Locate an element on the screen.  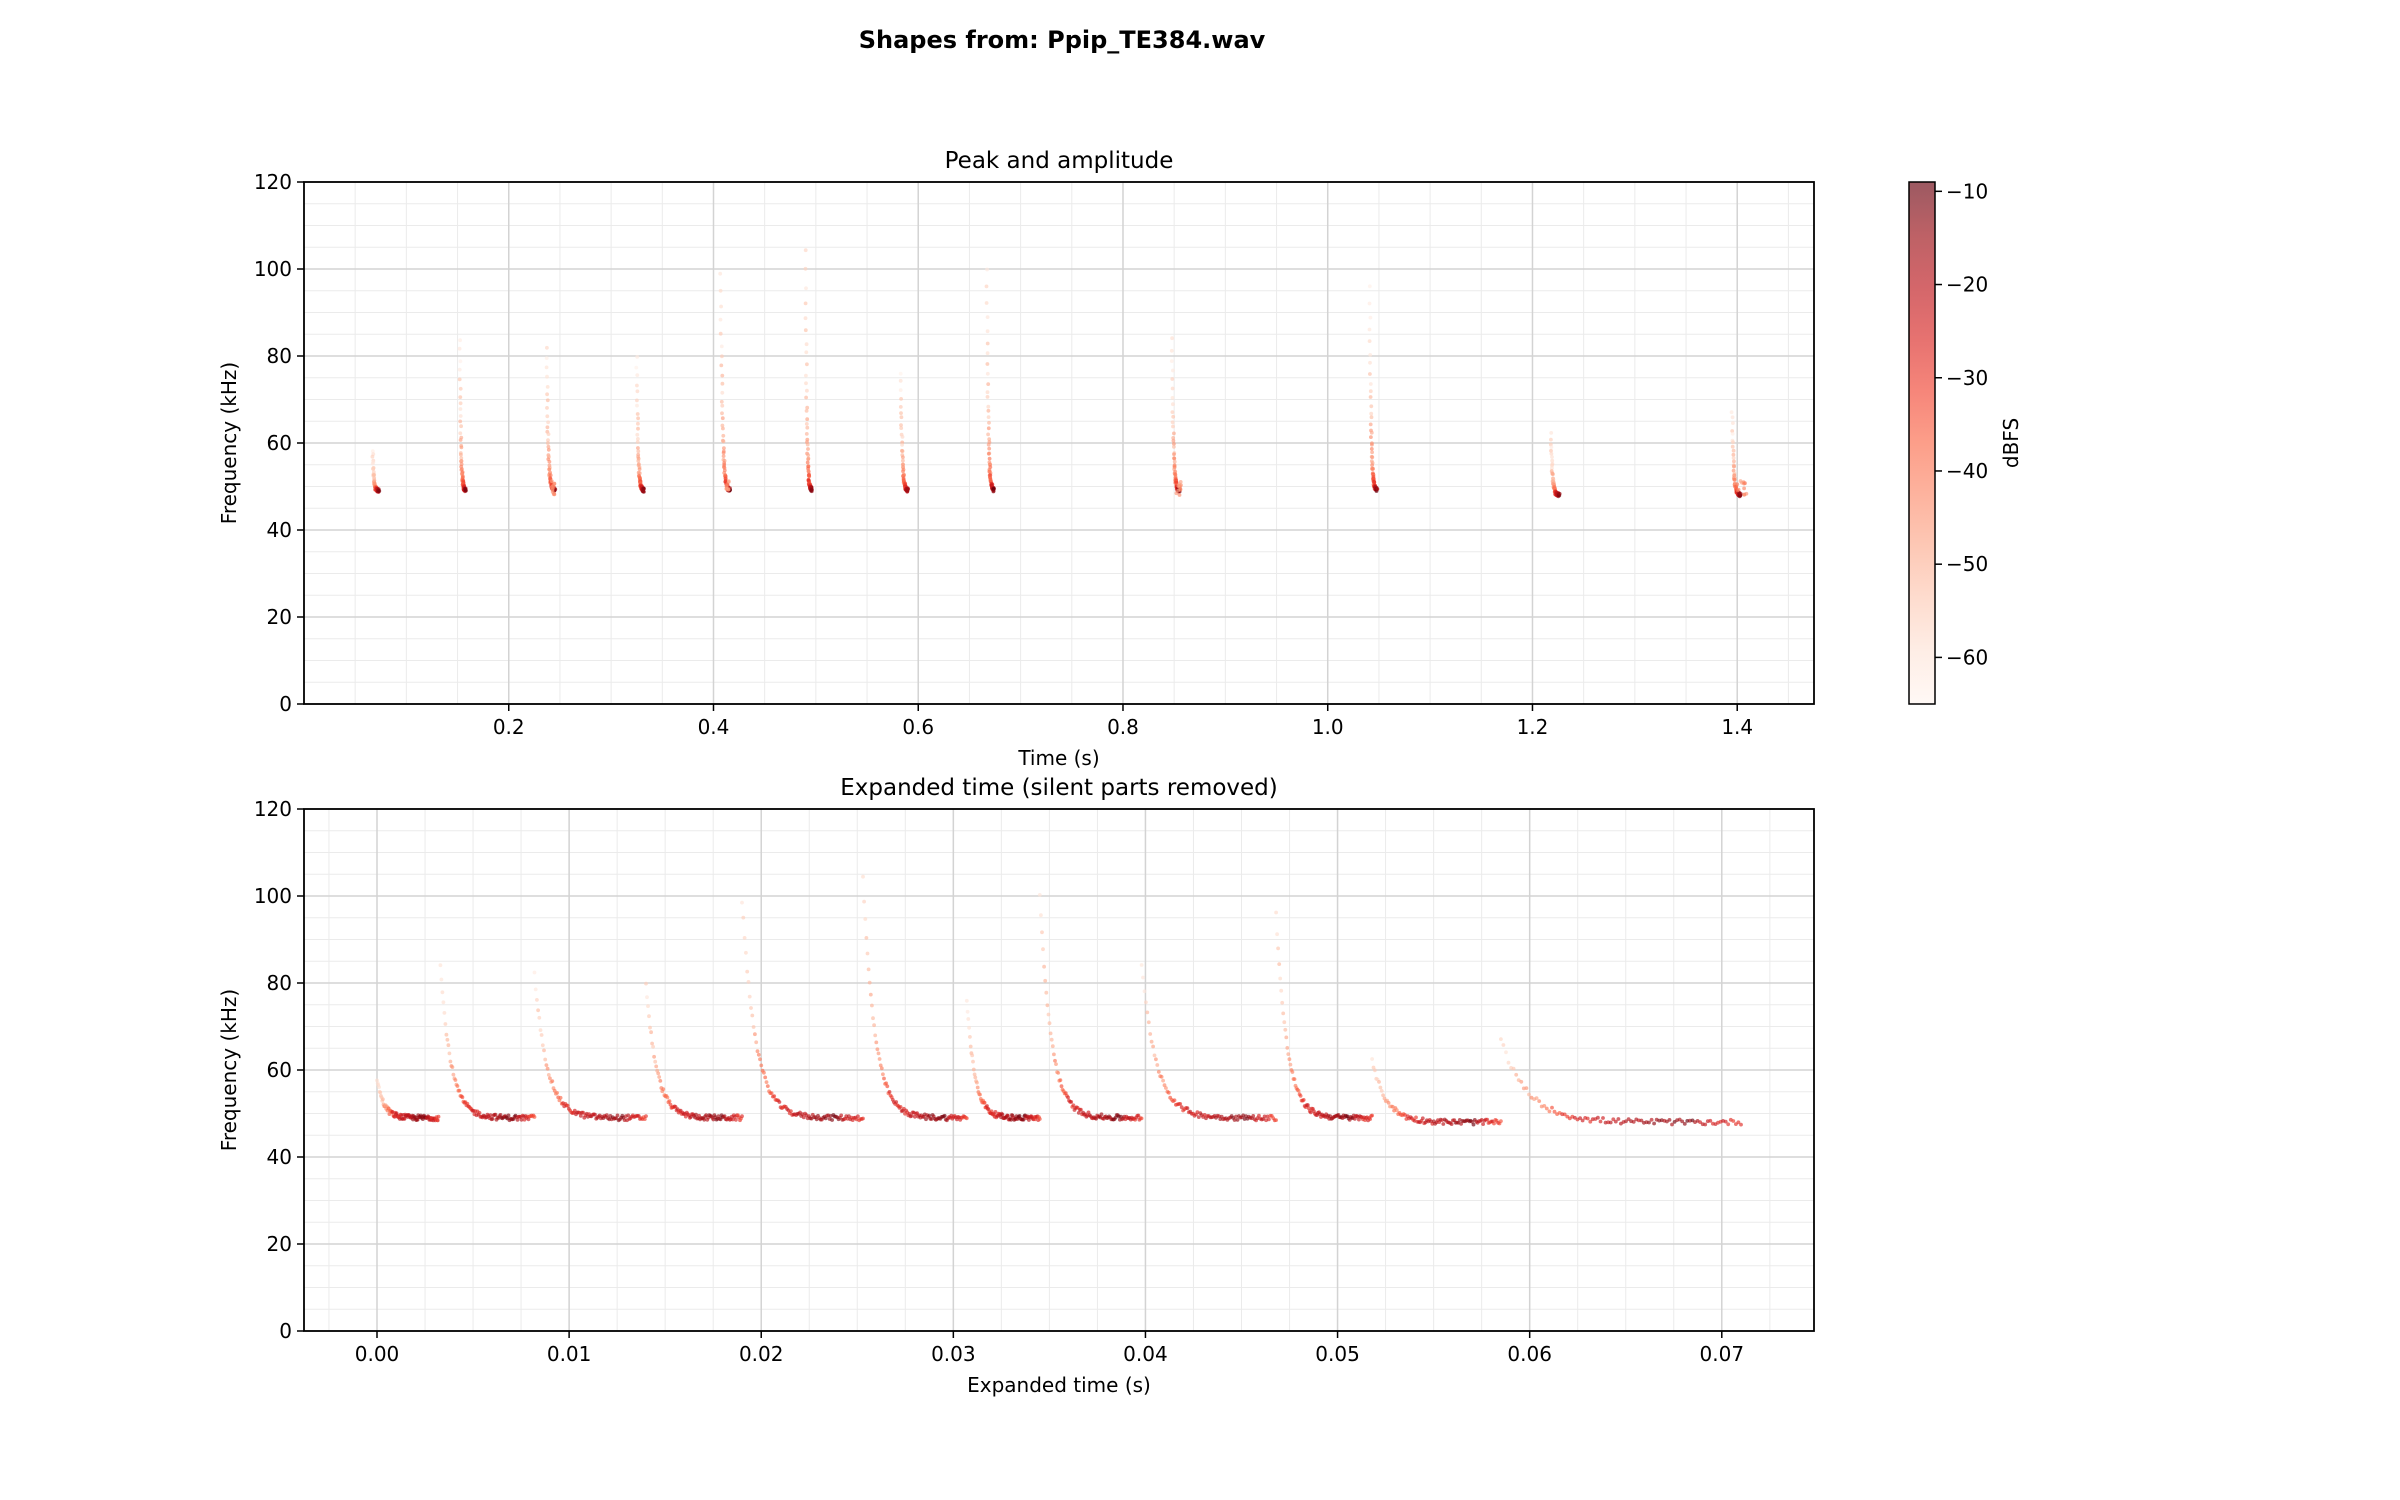
y-tick-label: 100 is located at coordinates (273, 896).